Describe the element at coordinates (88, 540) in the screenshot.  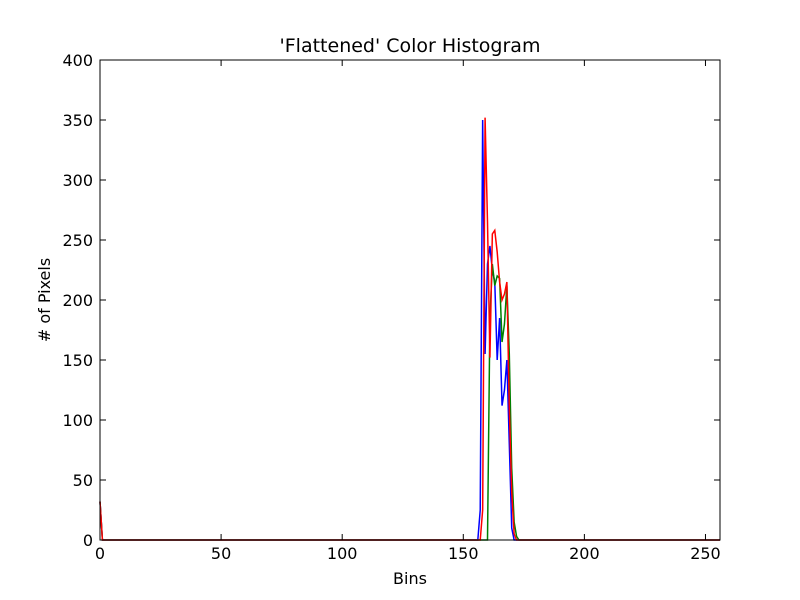
I see `y-tick-label: 0` at that location.